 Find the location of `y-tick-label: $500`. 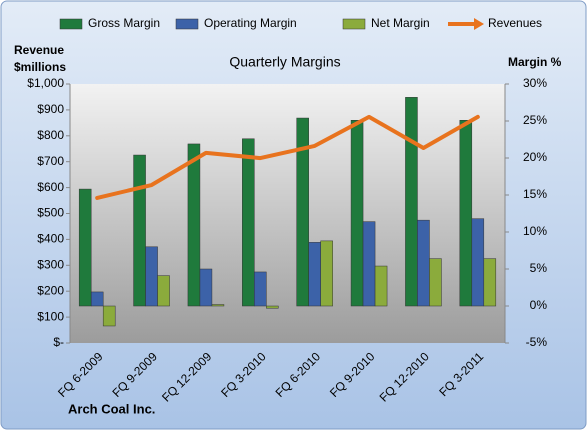

y-tick-label: $500 is located at coordinates (50, 213).